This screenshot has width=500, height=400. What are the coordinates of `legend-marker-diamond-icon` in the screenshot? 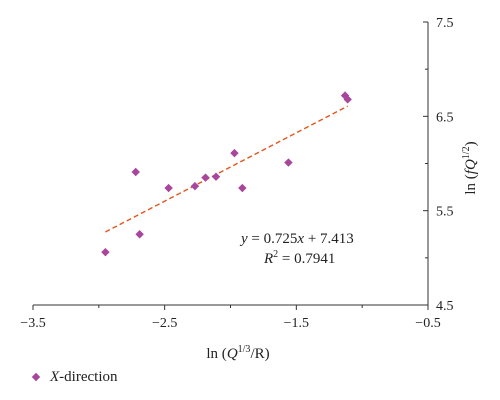 It's located at (36, 377).